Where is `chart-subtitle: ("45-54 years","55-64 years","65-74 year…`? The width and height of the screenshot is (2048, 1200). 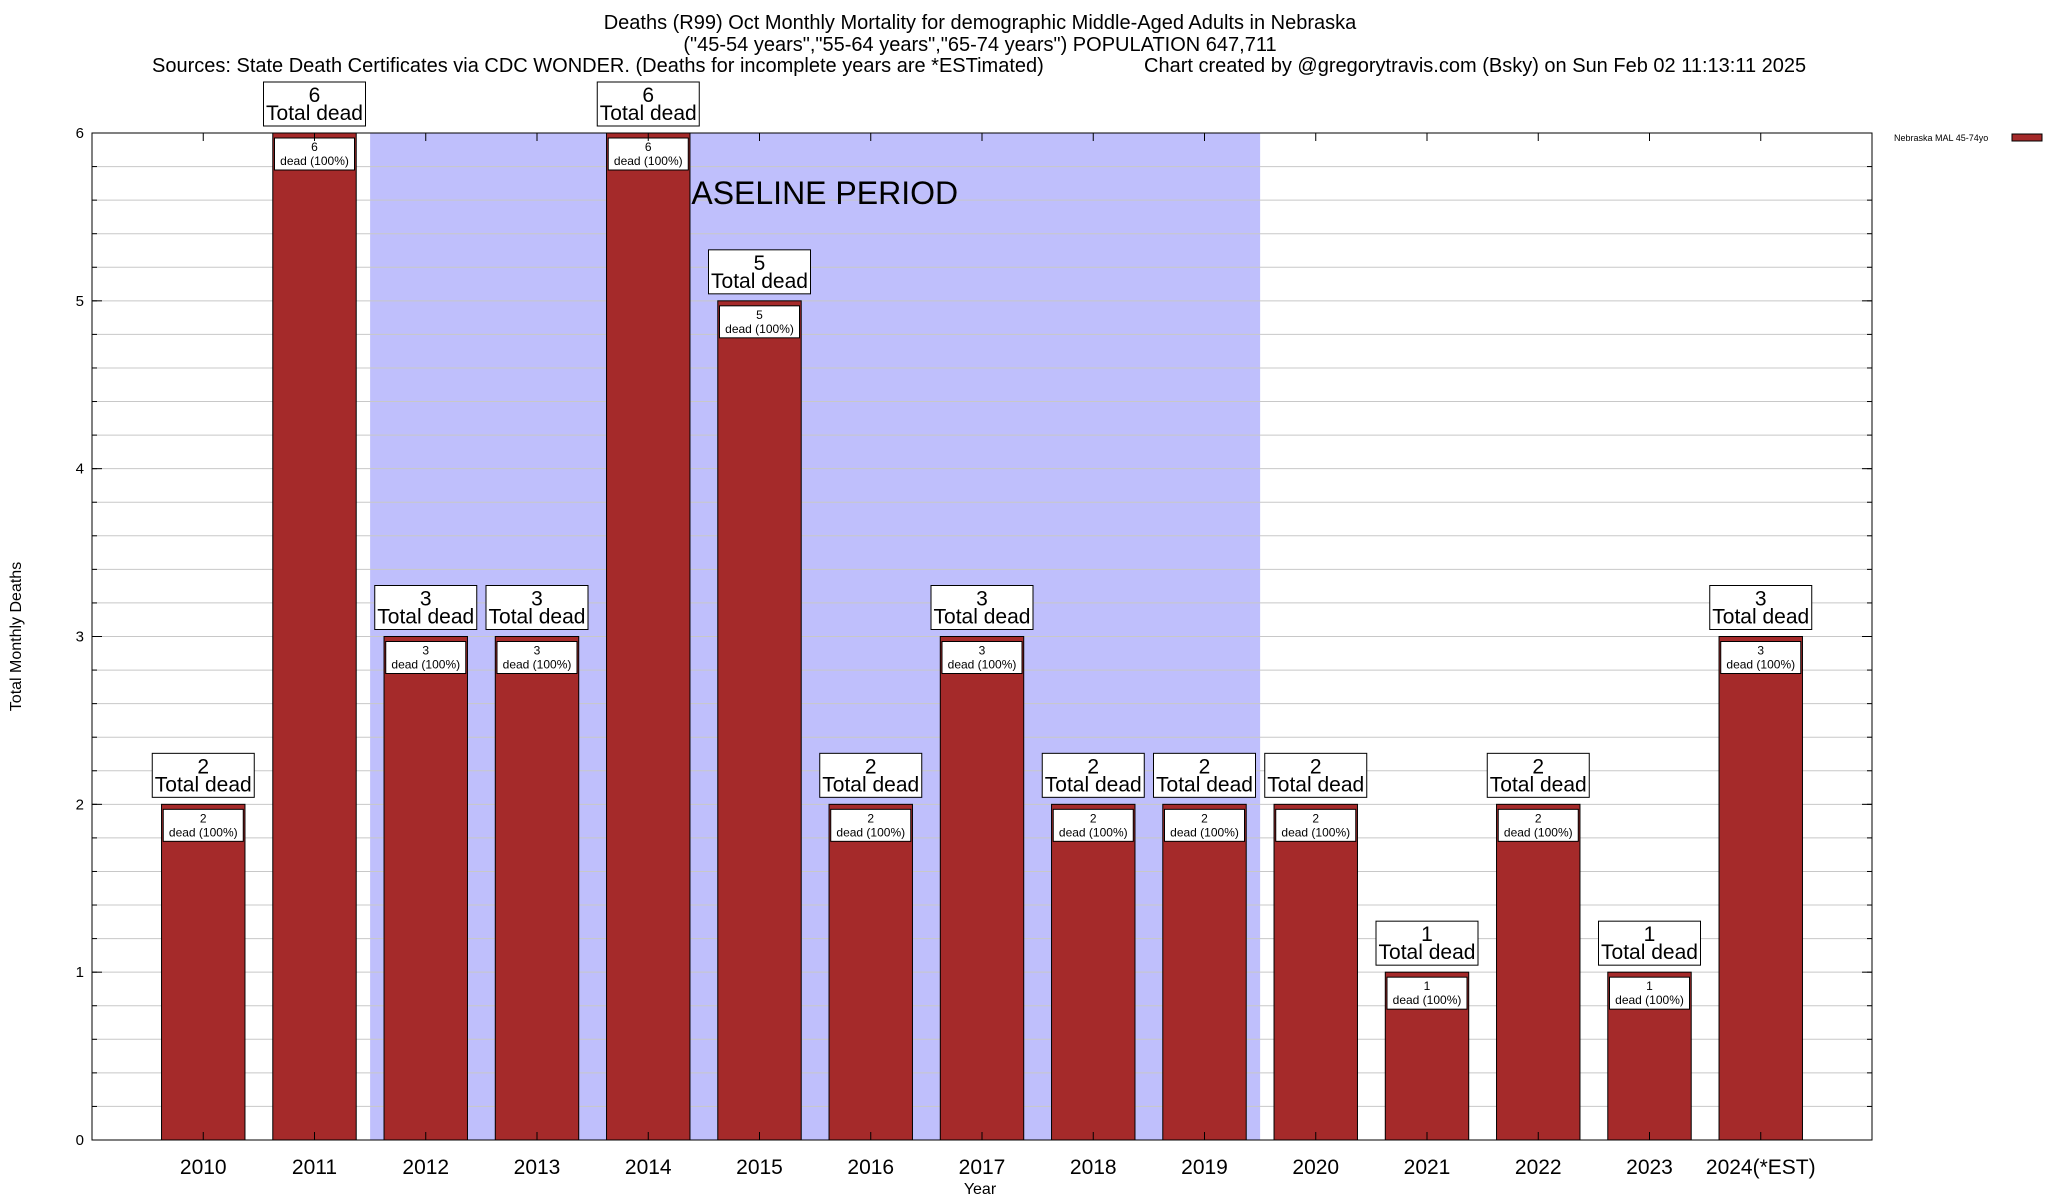
chart-subtitle: ("45-54 years","55-64 years","65-74 year… is located at coordinates (980, 45).